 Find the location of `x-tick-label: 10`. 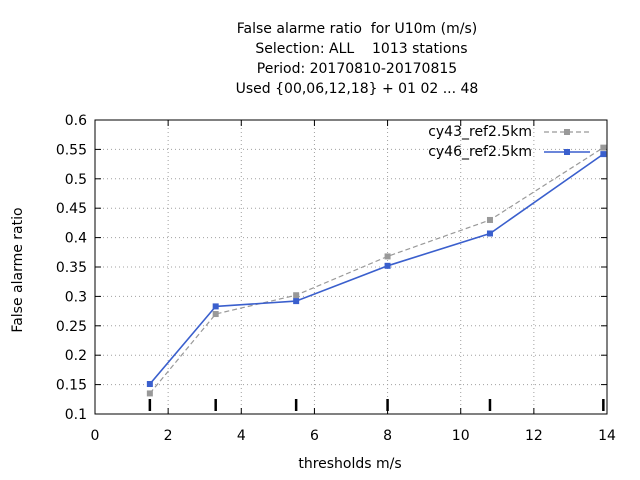

x-tick-label: 10 is located at coordinates (461, 436).